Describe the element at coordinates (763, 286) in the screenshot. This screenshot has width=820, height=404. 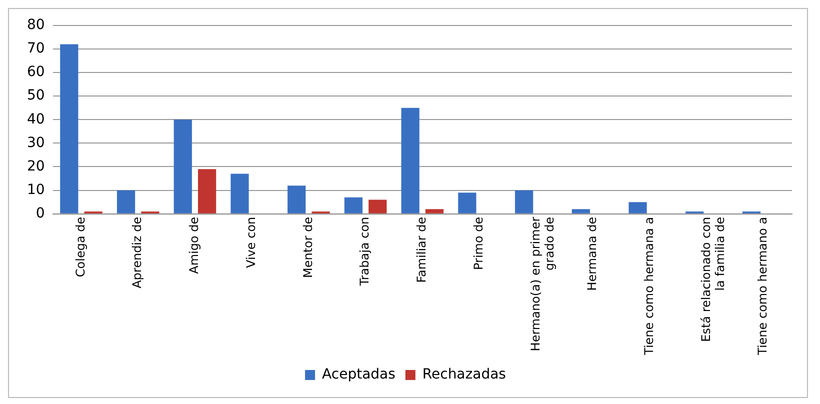
I see `x-tick-label: Tiene como hermano a` at that location.